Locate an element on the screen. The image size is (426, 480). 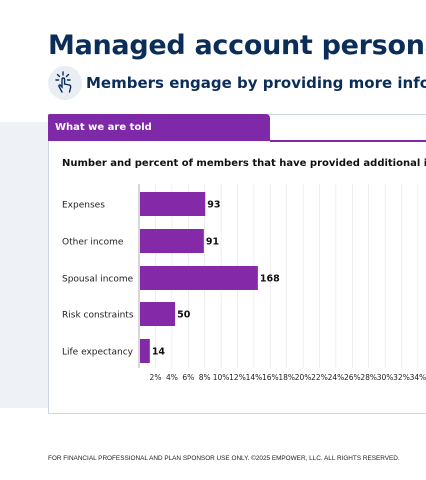
x-tick-label: 28% is located at coordinates (368, 377).